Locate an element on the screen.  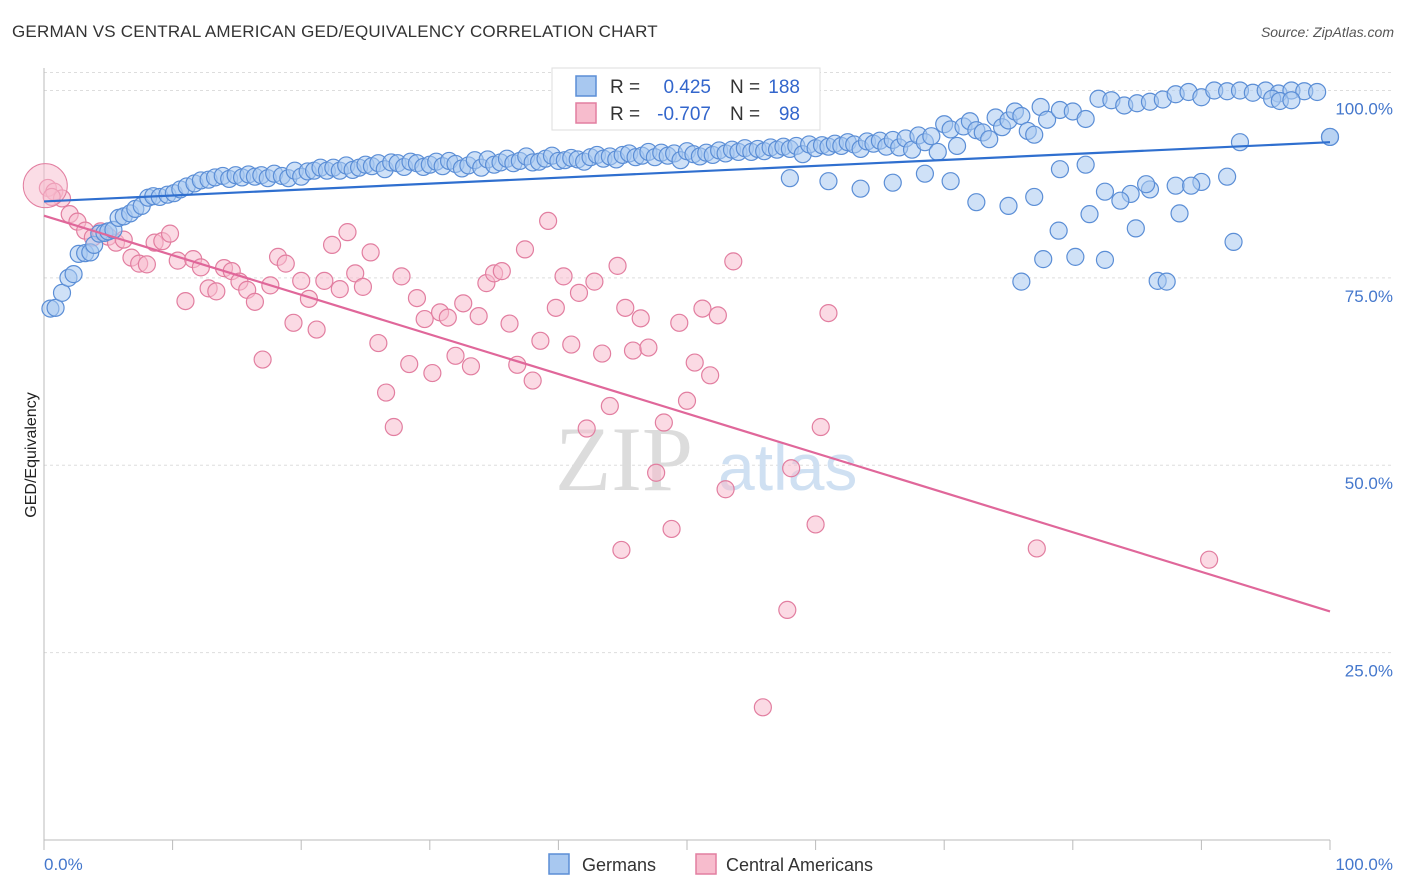
series-legend: Germans Central Americans is located at coordinates (710, 864).